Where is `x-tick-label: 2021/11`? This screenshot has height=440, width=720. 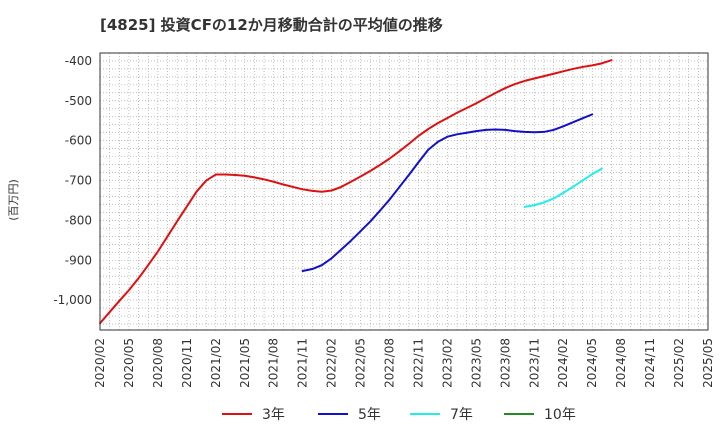 x-tick-label: 2021/11 is located at coordinates (303, 363).